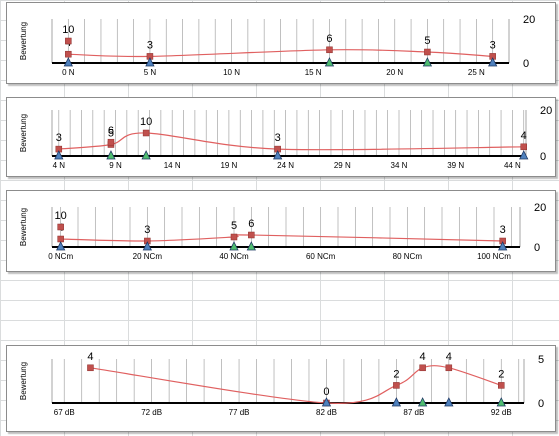 The height and width of the screenshot is (436, 559). What do you see at coordinates (413, 412) in the screenshot?
I see `x-tick-label: 87 dB` at bounding box center [413, 412].